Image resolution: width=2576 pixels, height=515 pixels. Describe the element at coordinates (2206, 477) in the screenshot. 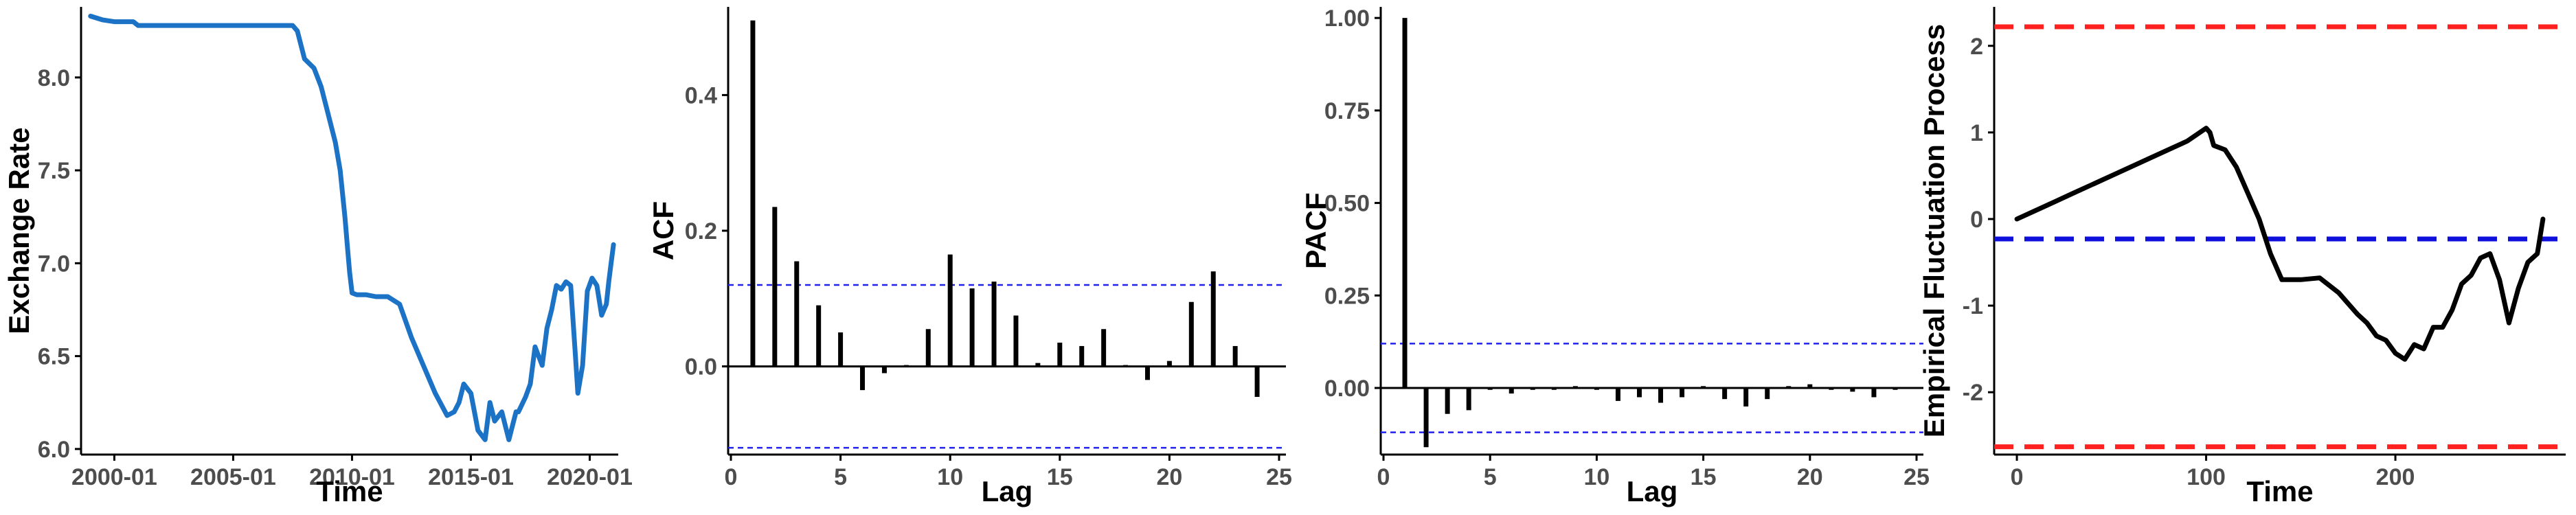

I see `x-tick-label: 100` at that location.